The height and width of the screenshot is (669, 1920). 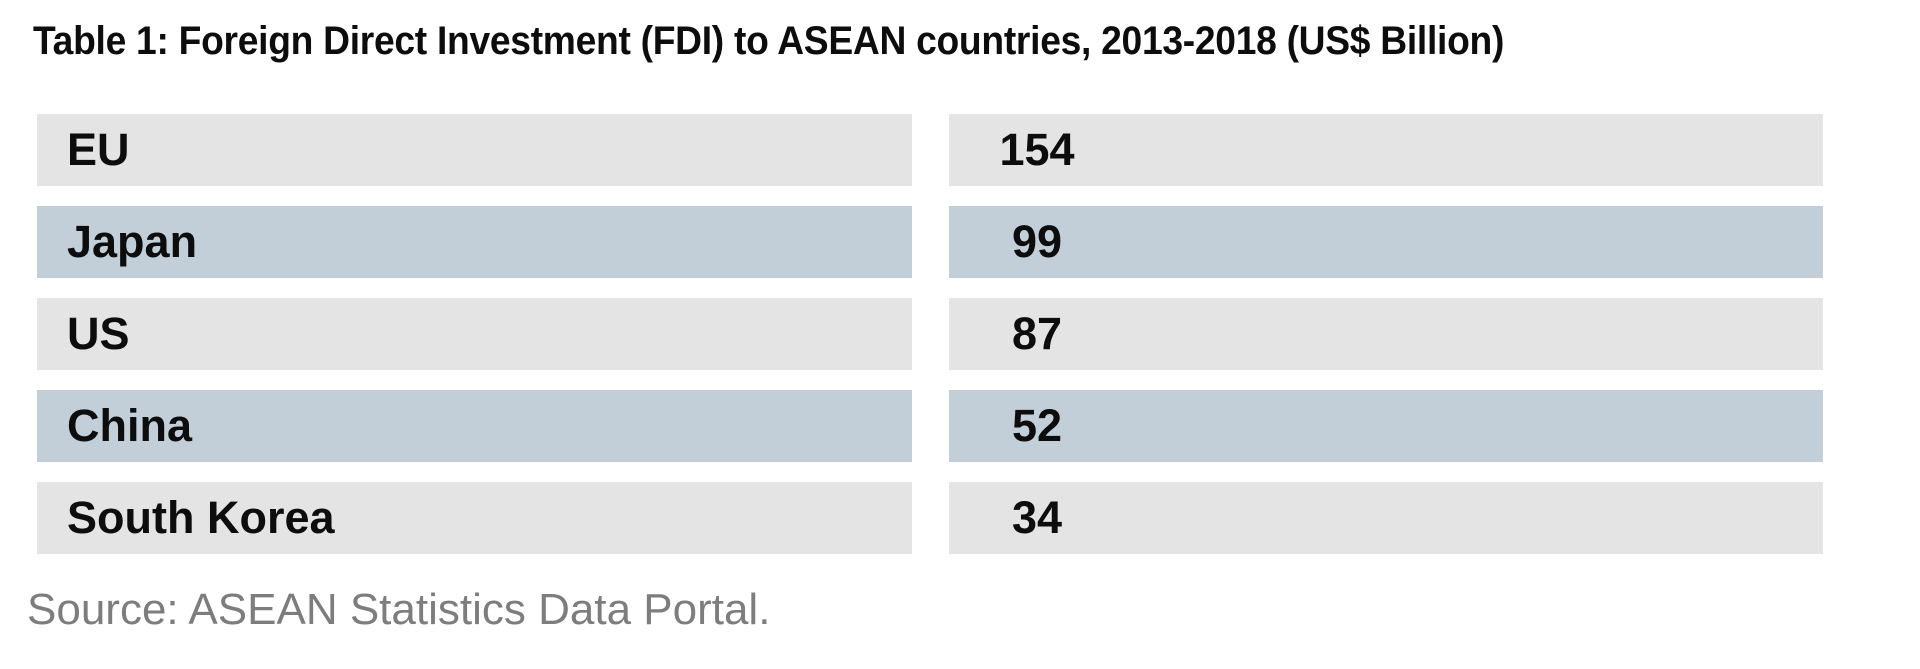 What do you see at coordinates (474, 518) in the screenshot?
I see `country-cell: South Korea` at bounding box center [474, 518].